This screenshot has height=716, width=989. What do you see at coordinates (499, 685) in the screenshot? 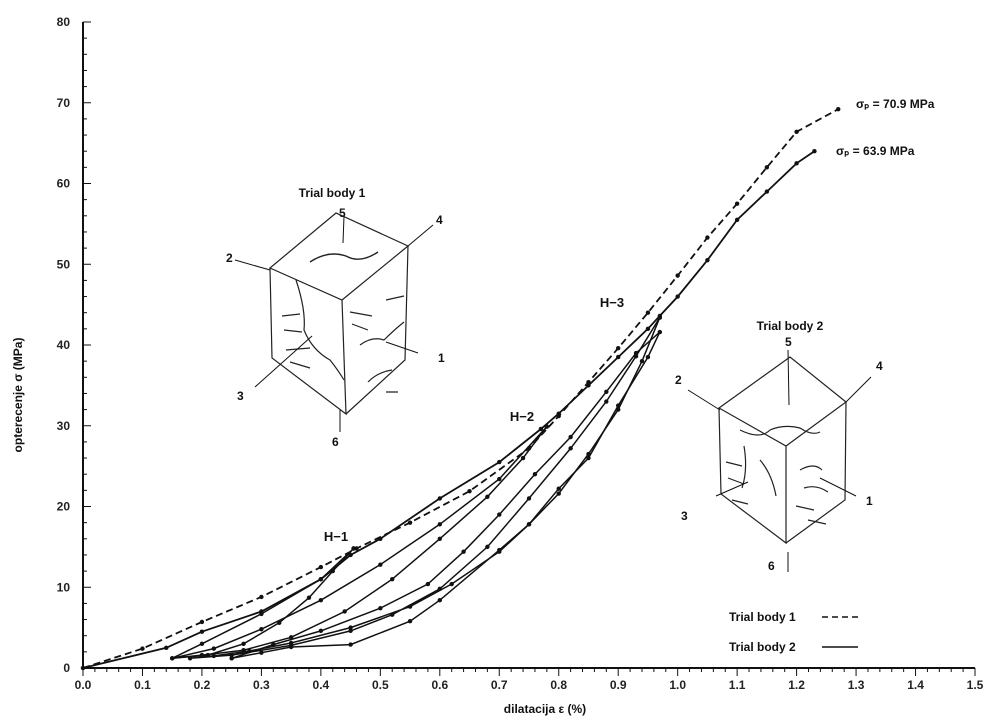
I see `x-tick-label: 0.7` at bounding box center [499, 685].